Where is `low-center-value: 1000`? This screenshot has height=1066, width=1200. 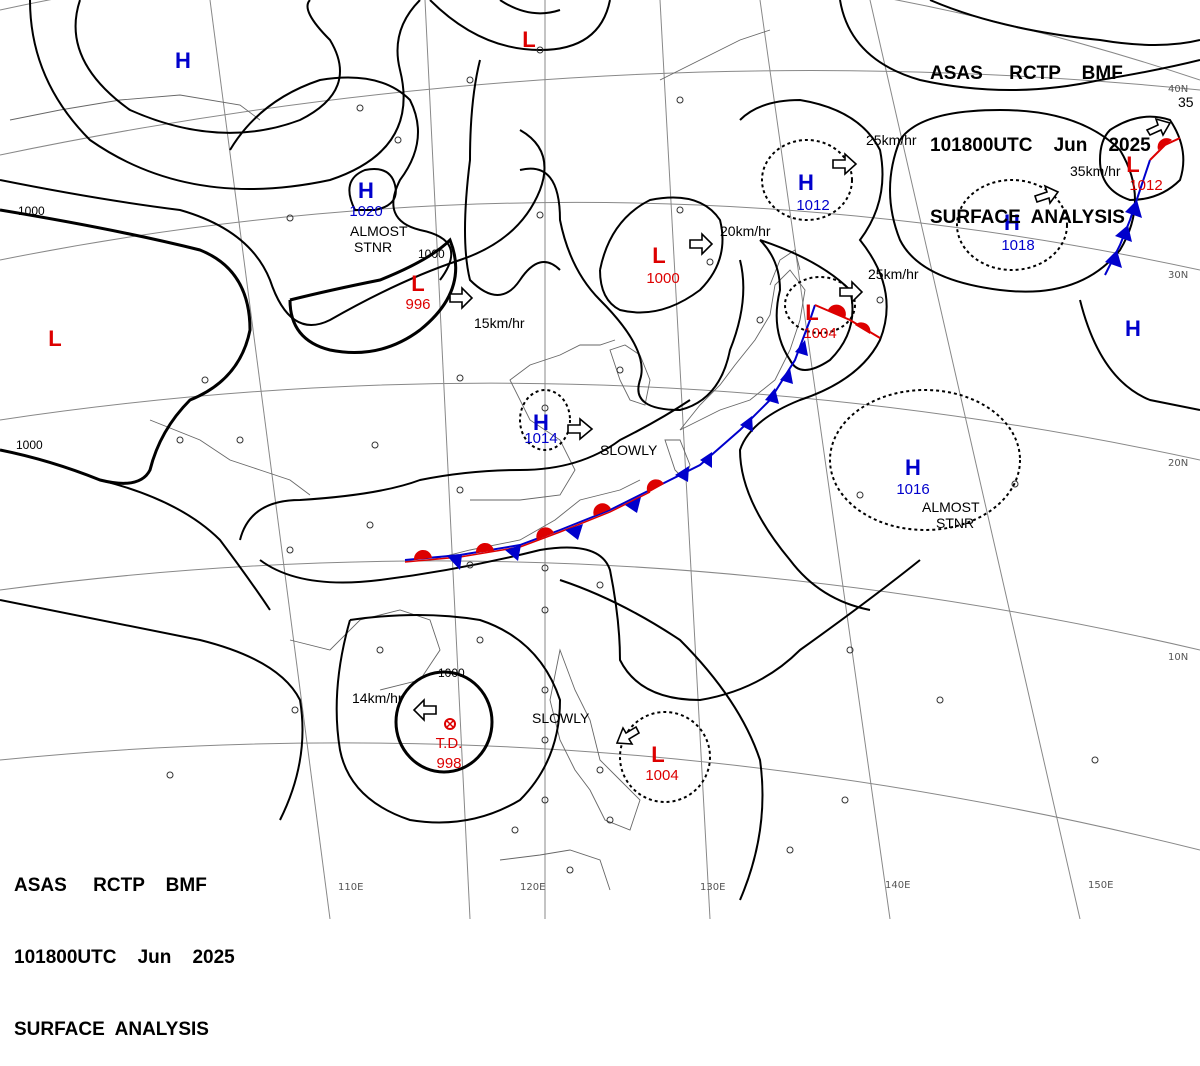 low-center-value: 1000 is located at coordinates (662, 278).